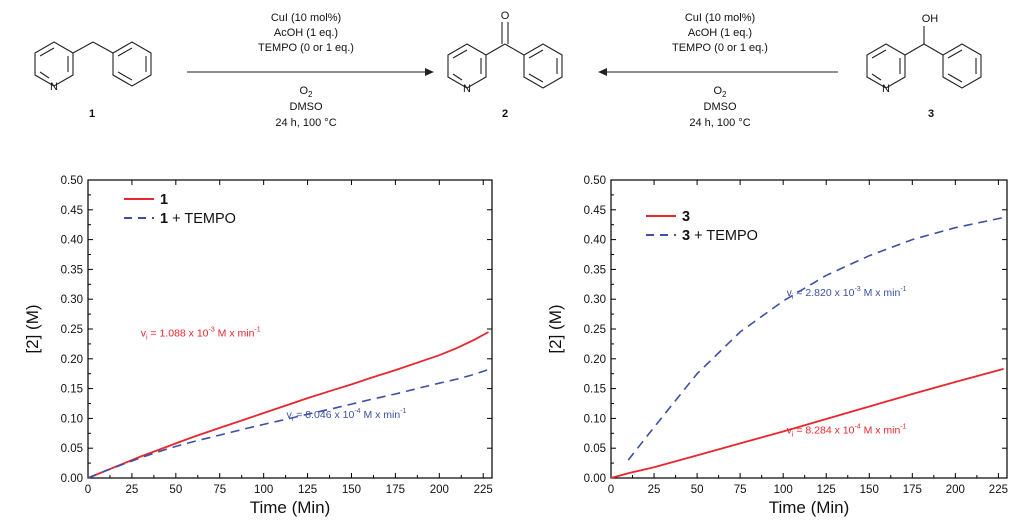  Describe the element at coordinates (346, 415) in the screenshot. I see `rate-annotation-1: vi = 8.046 x 10-4 M x min-1` at that location.